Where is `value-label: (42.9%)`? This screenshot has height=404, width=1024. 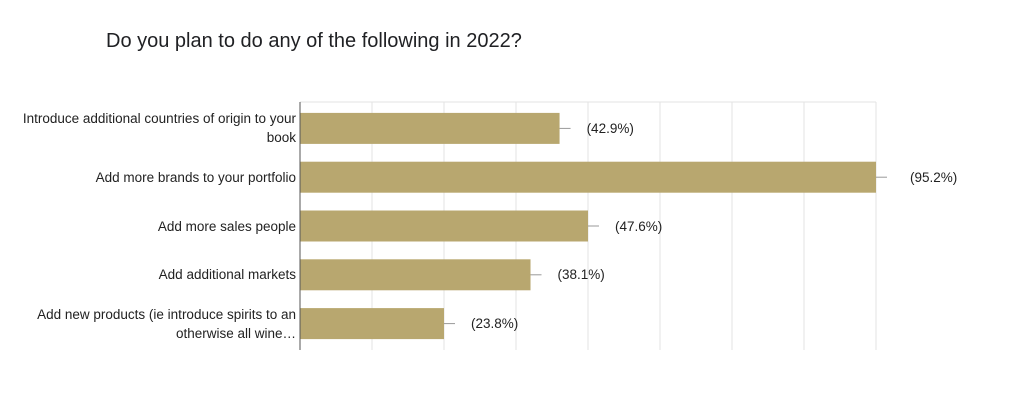 value-label: (42.9%) is located at coordinates (610, 128).